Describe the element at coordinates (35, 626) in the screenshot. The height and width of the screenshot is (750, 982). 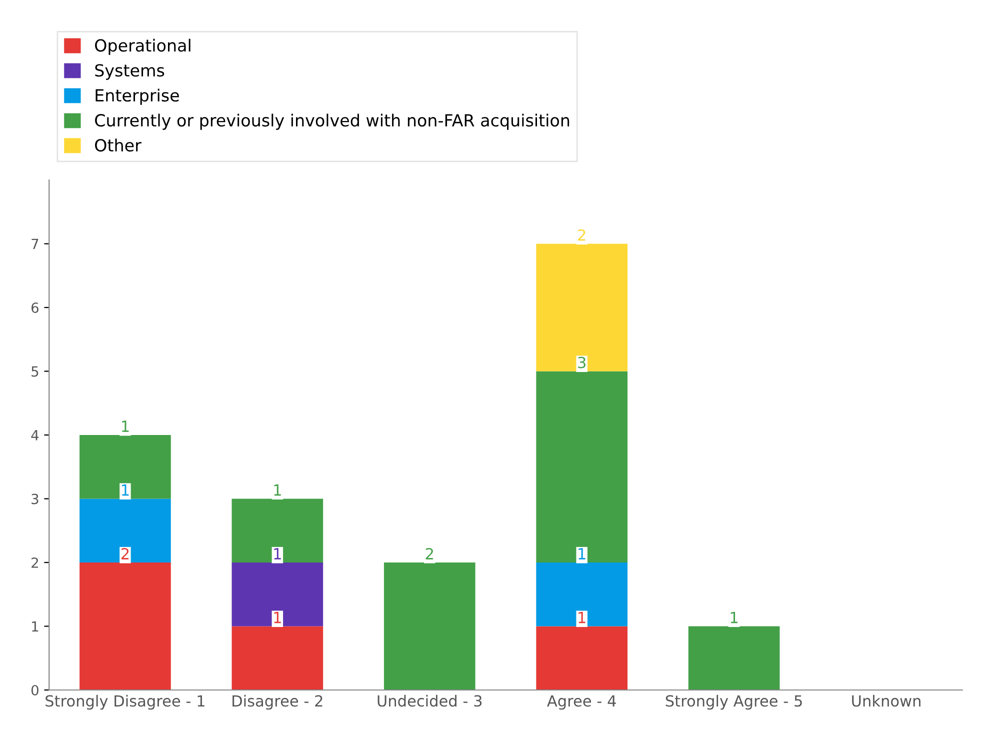
I see `y-tick-label: 1` at that location.